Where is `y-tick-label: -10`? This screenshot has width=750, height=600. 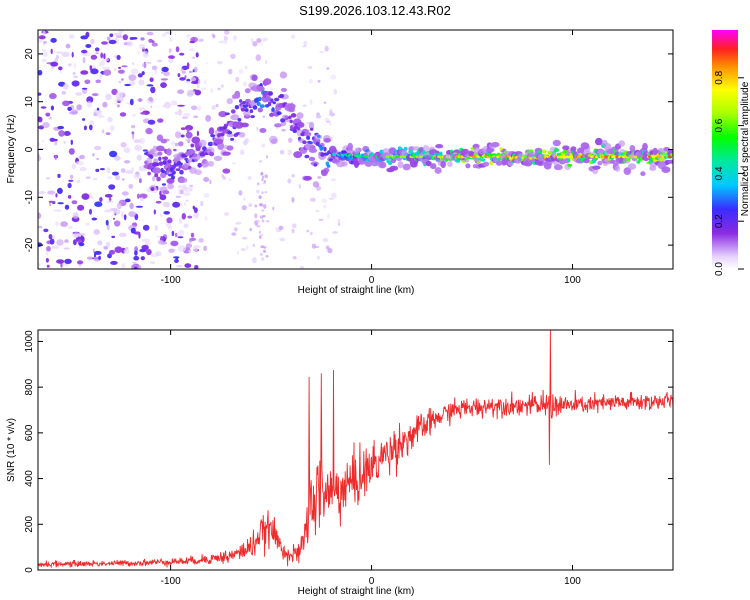
y-tick-label: -10 is located at coordinates (29, 197).